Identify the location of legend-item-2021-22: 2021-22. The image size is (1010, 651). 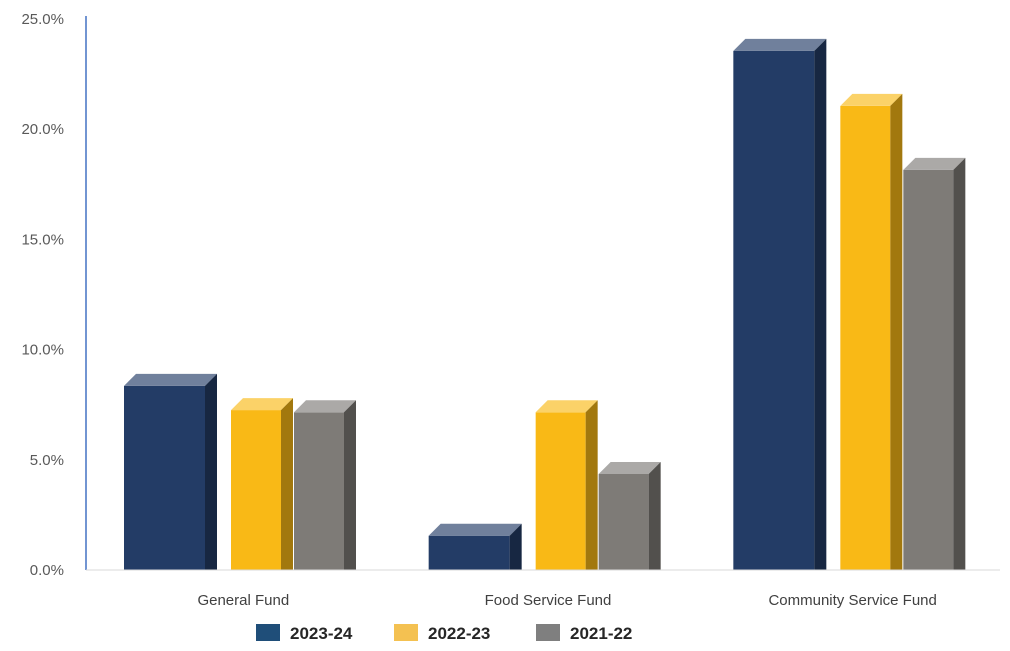
(584, 633).